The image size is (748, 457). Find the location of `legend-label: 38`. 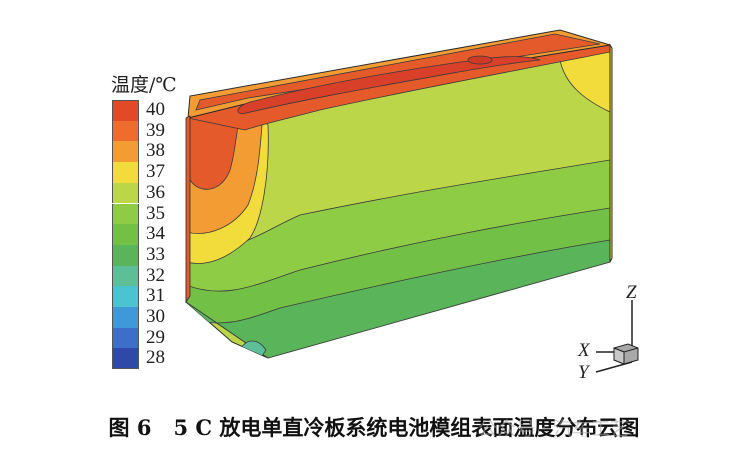

legend-label: 38 is located at coordinates (155, 151).